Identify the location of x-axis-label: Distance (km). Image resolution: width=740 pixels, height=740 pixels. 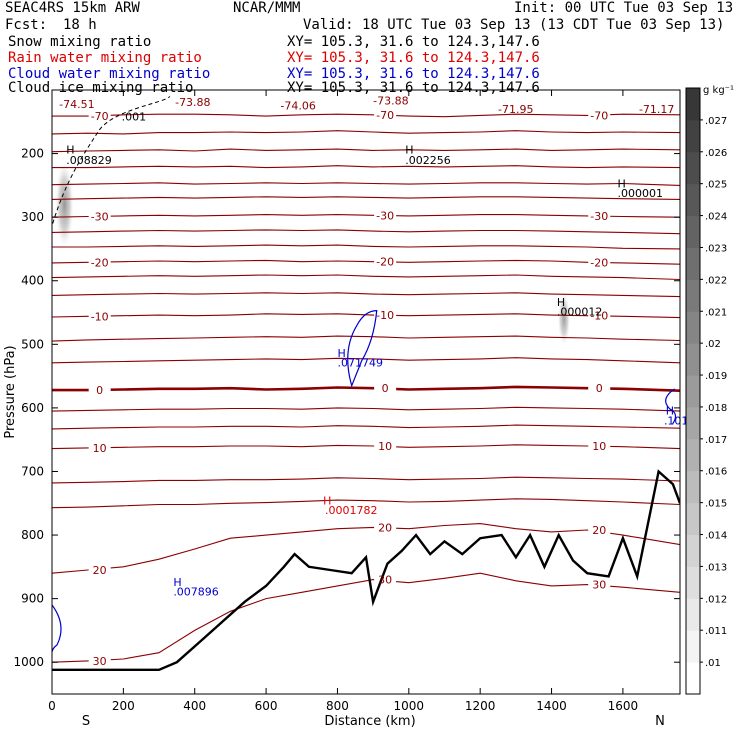
(369, 721).